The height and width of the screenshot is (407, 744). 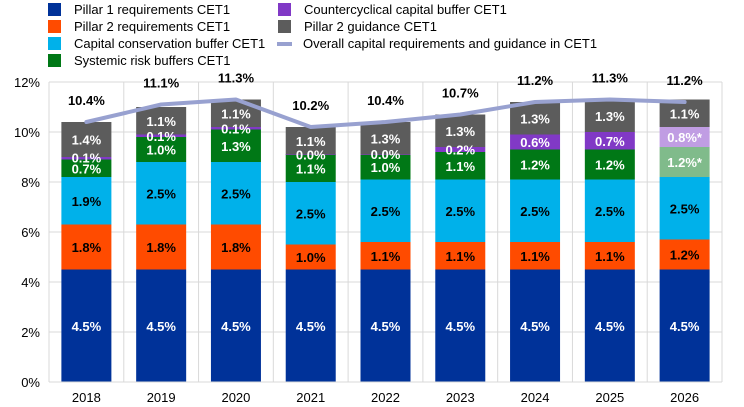 I want to click on legend-swatch-ccyb, so click(x=284, y=9).